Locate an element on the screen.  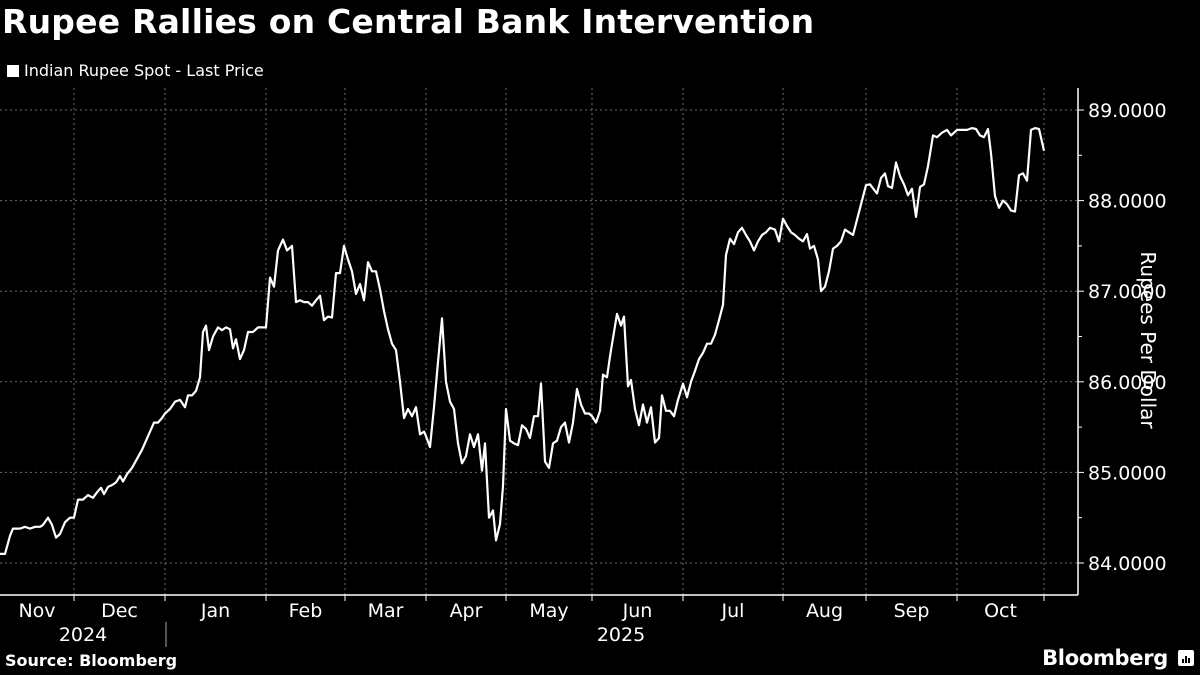
y-tick-label: 87.0000 is located at coordinates (1127, 292).